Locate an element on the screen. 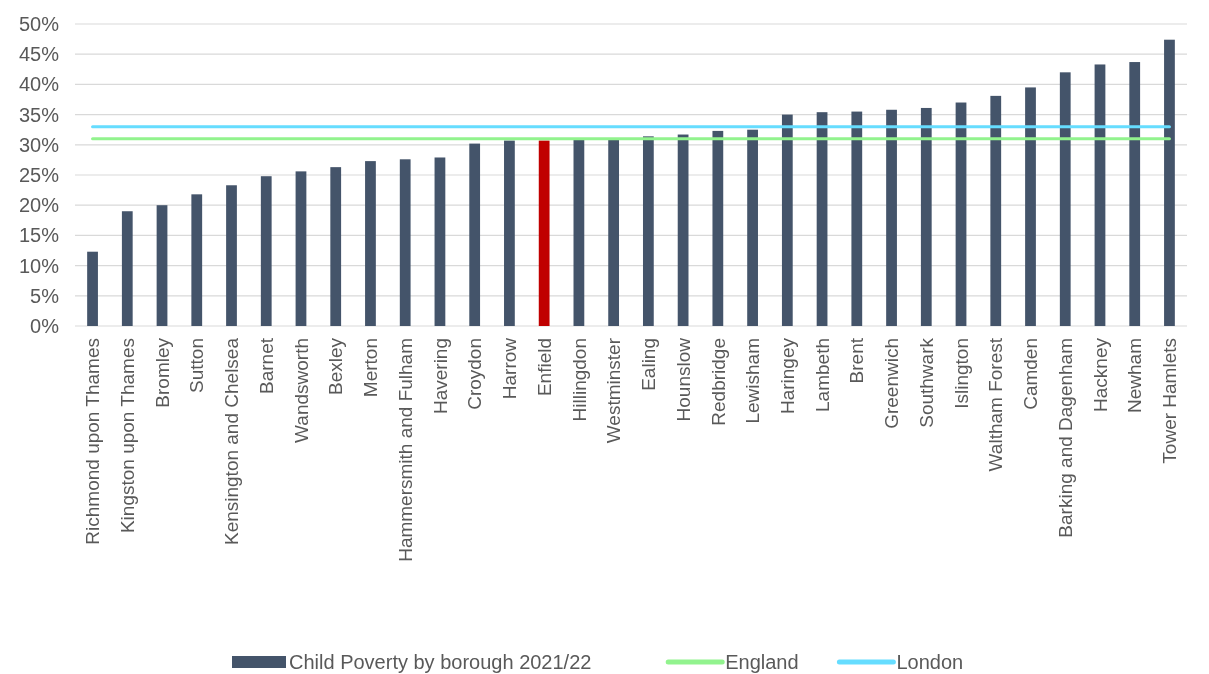 The height and width of the screenshot is (674, 1209). x-tick-label: Havering is located at coordinates (440, 376).